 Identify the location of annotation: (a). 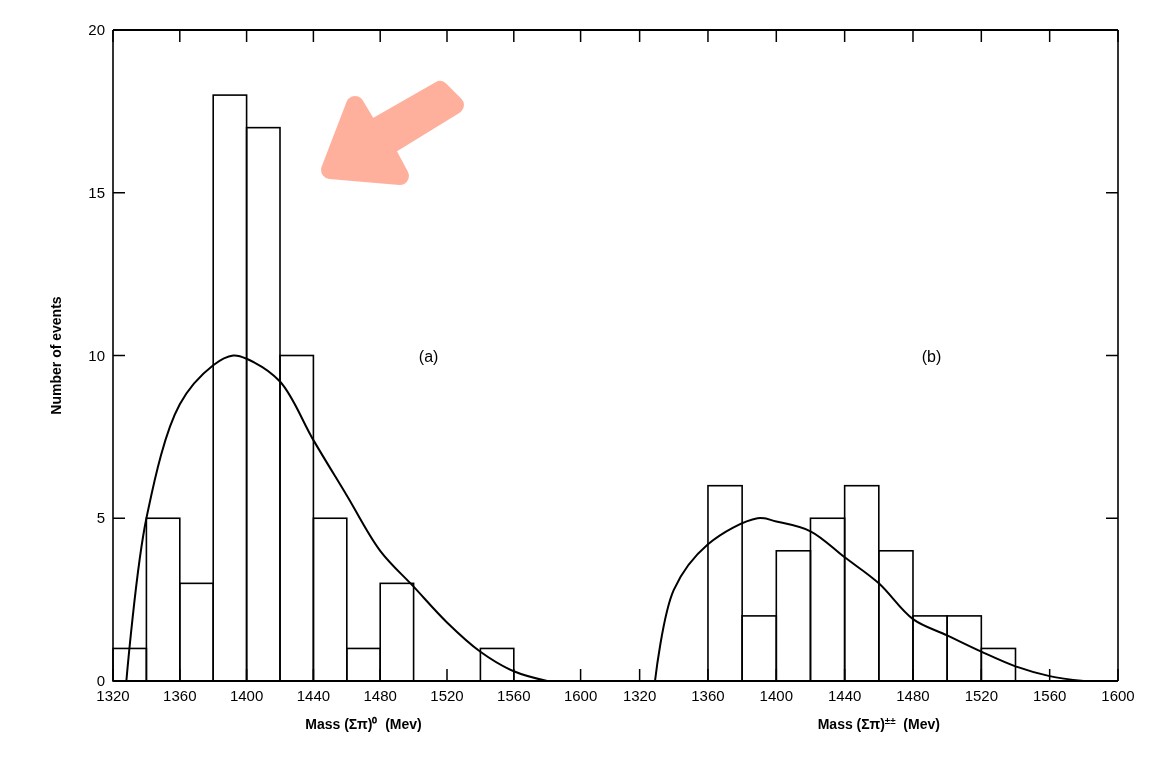
(428, 356).